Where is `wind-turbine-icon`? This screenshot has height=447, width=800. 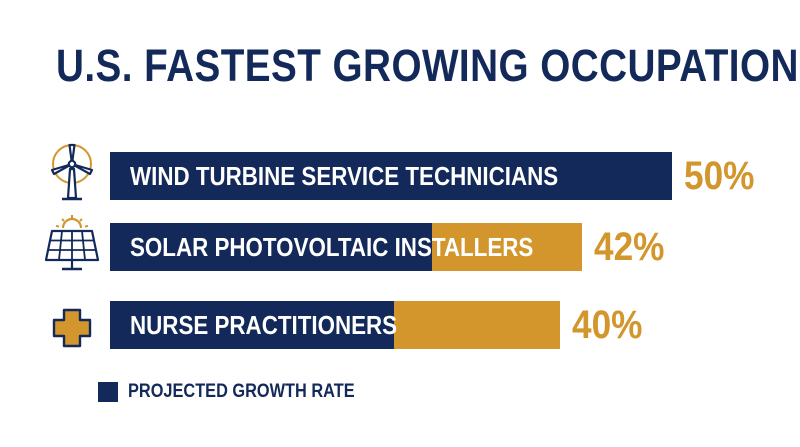
wind-turbine-icon is located at coordinates (72, 172).